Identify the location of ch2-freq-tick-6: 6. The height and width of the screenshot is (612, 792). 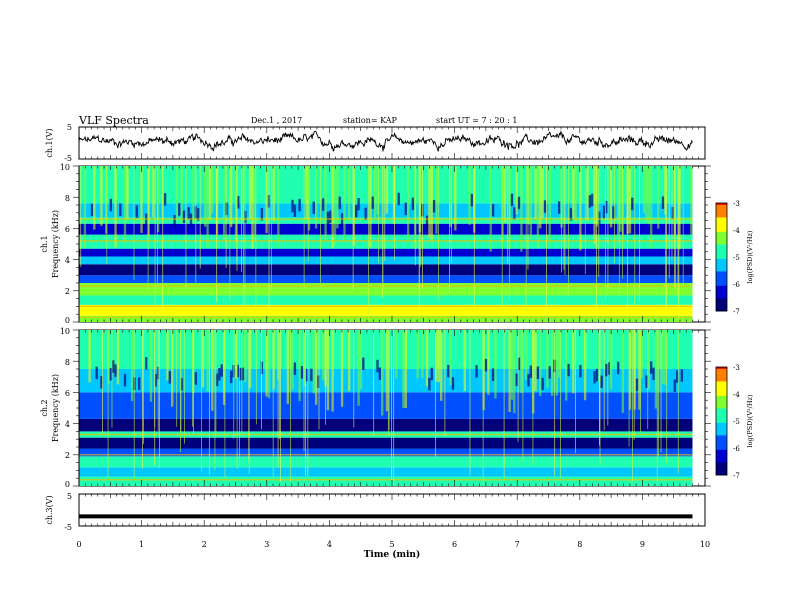
(67, 393).